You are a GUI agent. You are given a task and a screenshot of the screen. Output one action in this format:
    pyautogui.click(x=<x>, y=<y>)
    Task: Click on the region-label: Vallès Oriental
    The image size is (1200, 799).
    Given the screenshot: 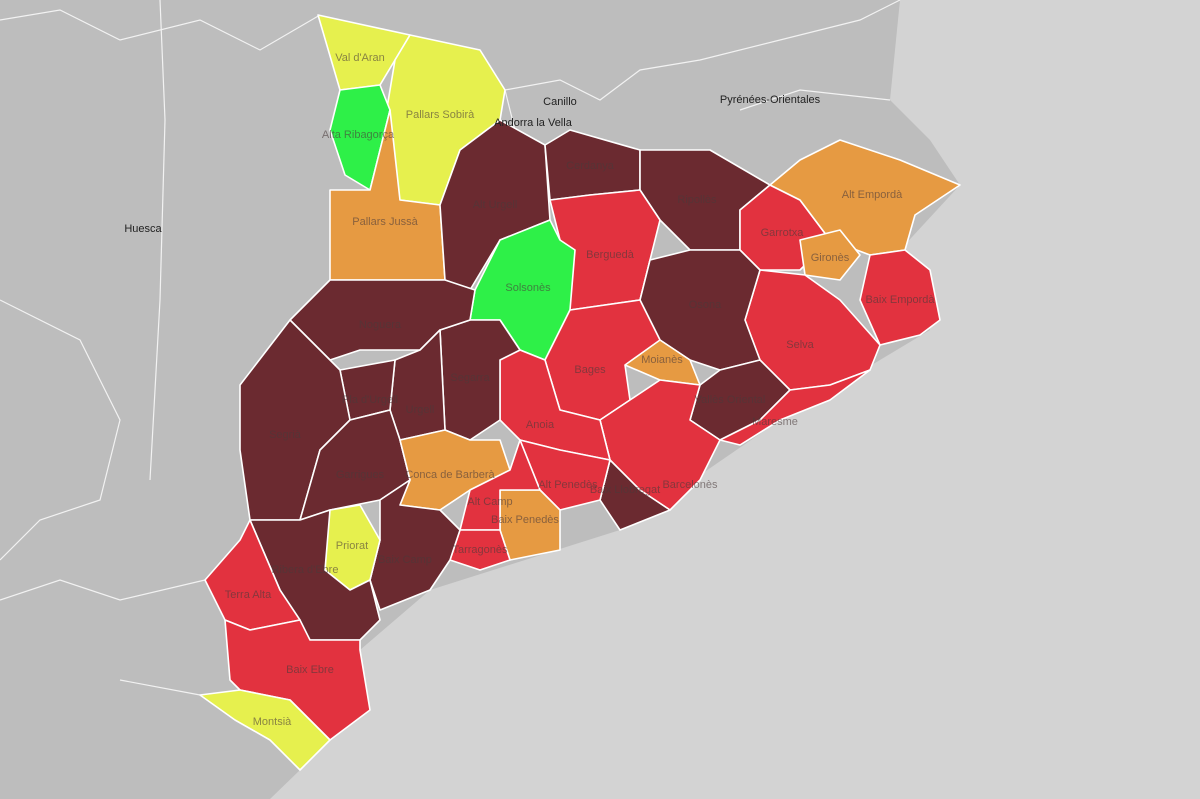 What is the action you would take?
    pyautogui.click(x=730, y=400)
    